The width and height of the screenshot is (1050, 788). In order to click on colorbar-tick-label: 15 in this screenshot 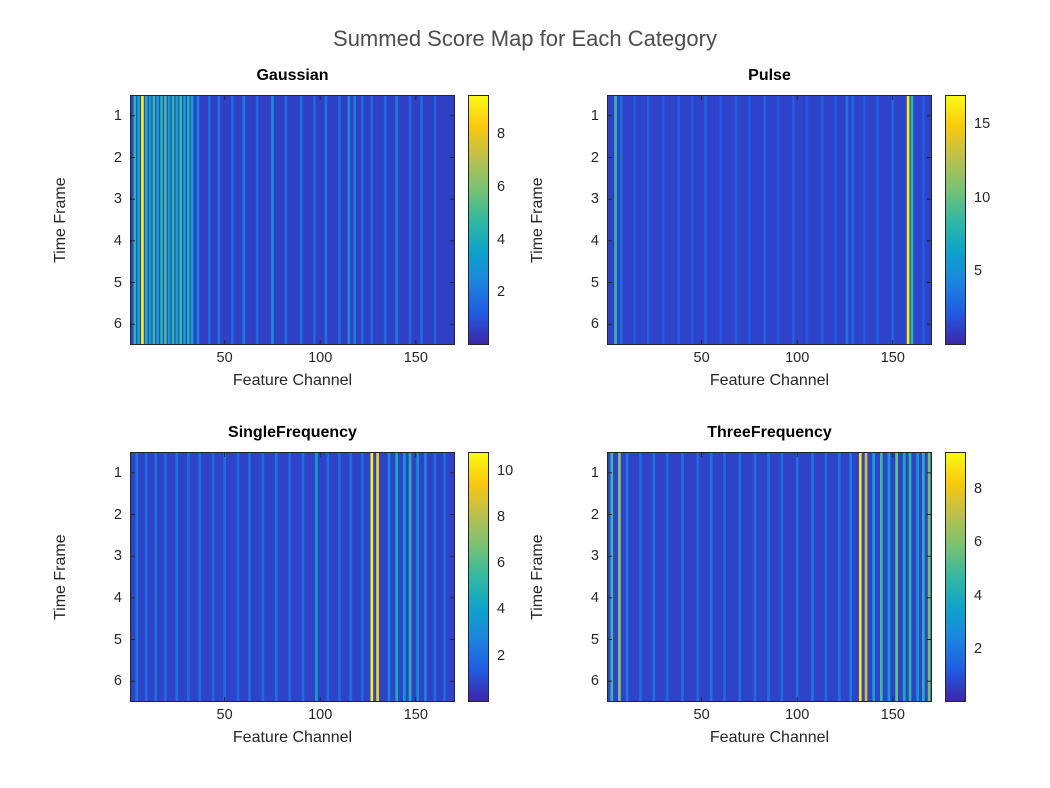, I will do `click(982, 124)`.